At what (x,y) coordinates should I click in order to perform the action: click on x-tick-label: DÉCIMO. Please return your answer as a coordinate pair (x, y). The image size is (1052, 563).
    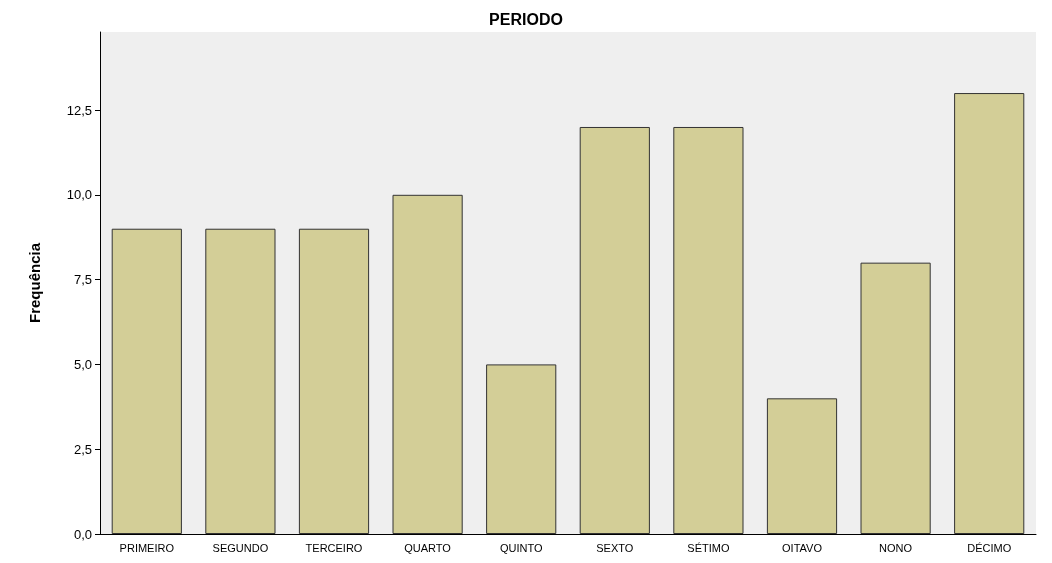
    Looking at the image, I should click on (989, 547).